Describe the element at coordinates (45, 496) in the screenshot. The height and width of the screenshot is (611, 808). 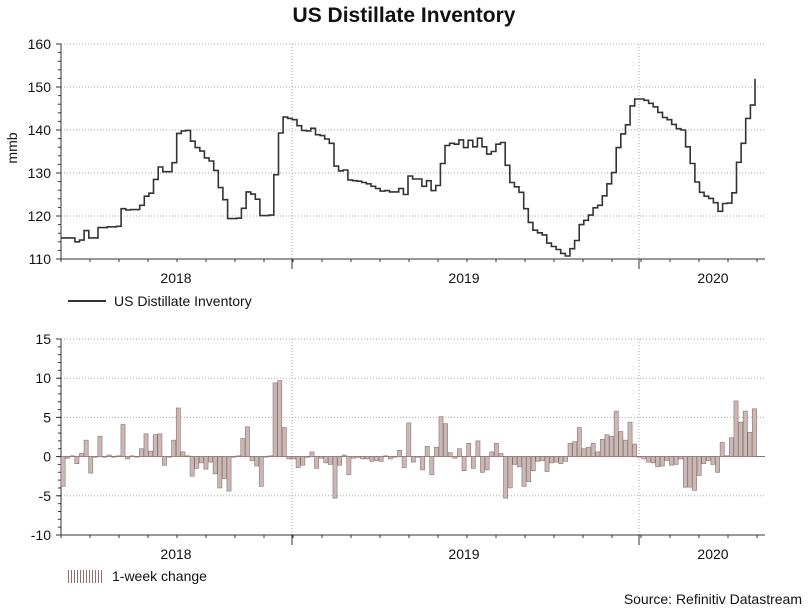
I see `bottom-ytick-label: -5` at that location.